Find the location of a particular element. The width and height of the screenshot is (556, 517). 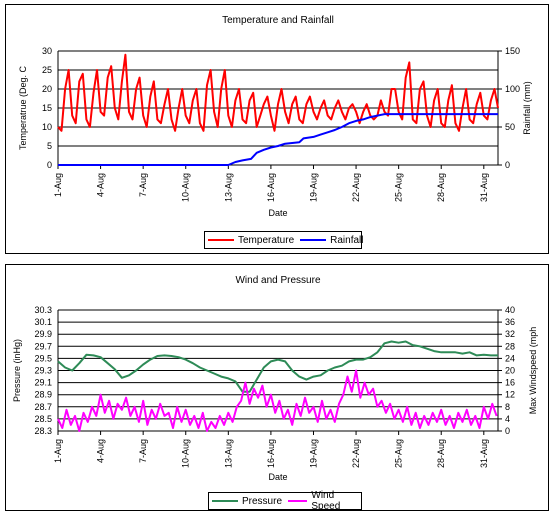

y-axis-title: Temperatrue (Deg. C is located at coordinates (23, 107).